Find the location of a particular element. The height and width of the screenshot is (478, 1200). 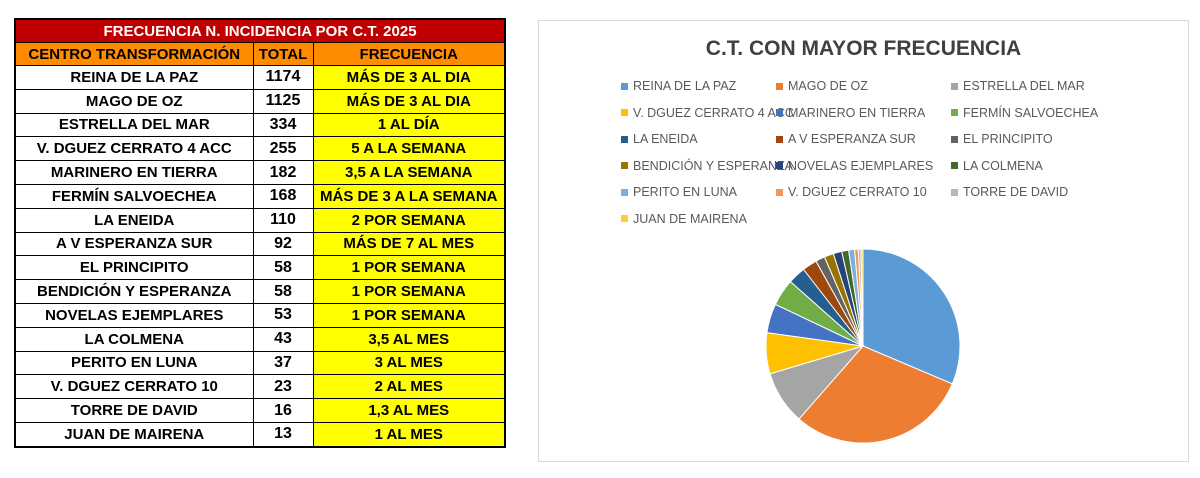

legend-label: A V ESPERANZA SUR is located at coordinates (852, 139).